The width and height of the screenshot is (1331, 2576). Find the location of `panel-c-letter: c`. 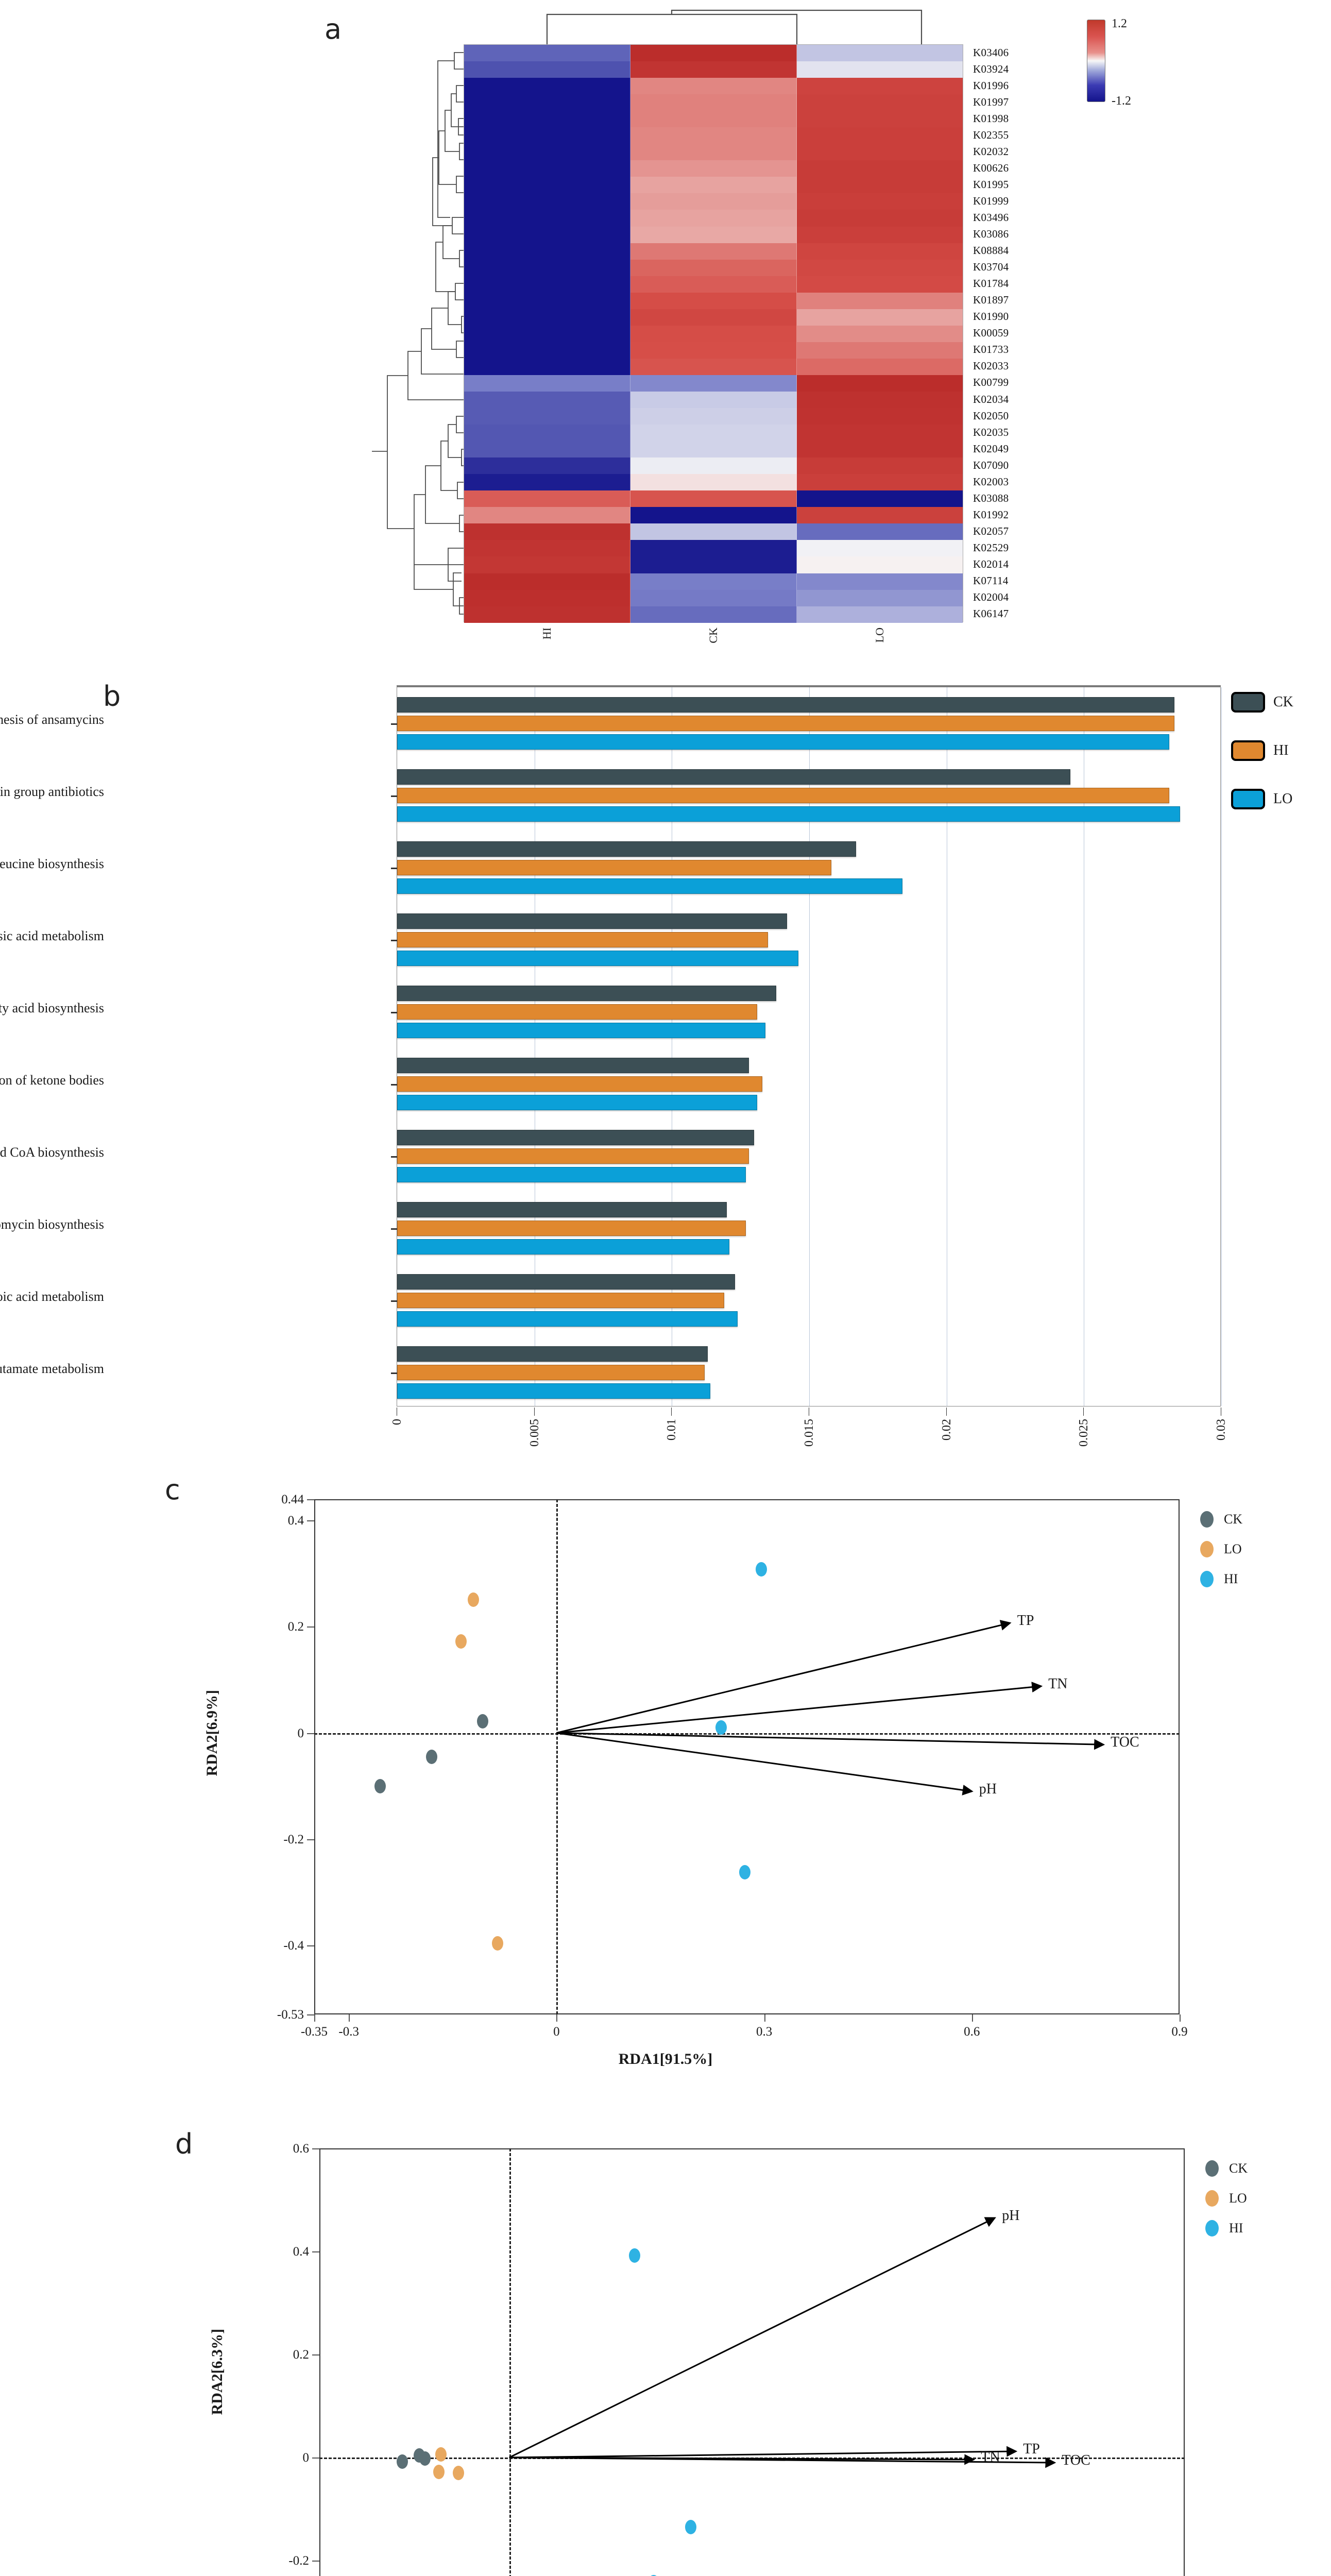

panel-c-letter: c is located at coordinates (172, 1489).